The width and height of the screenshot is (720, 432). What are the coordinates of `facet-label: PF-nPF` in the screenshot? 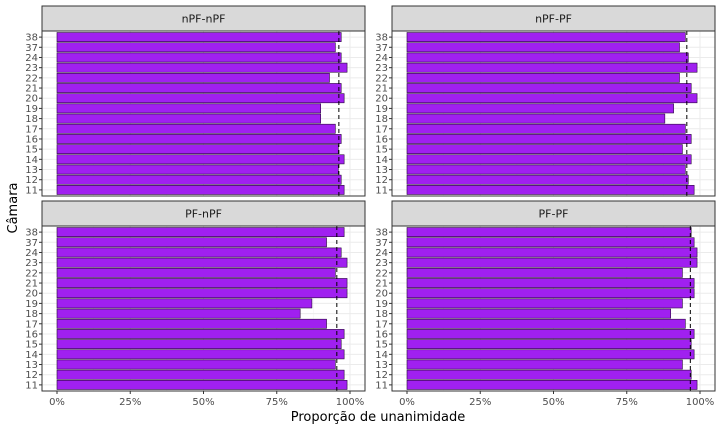 It's located at (203, 214).